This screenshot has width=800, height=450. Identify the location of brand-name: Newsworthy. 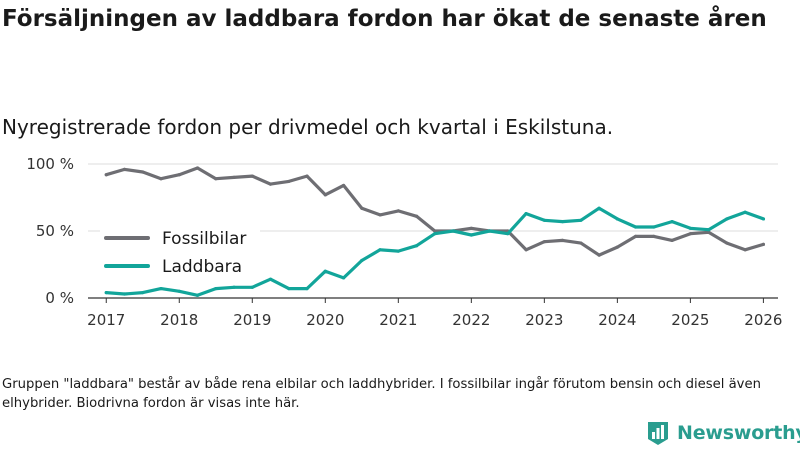
(738, 433).